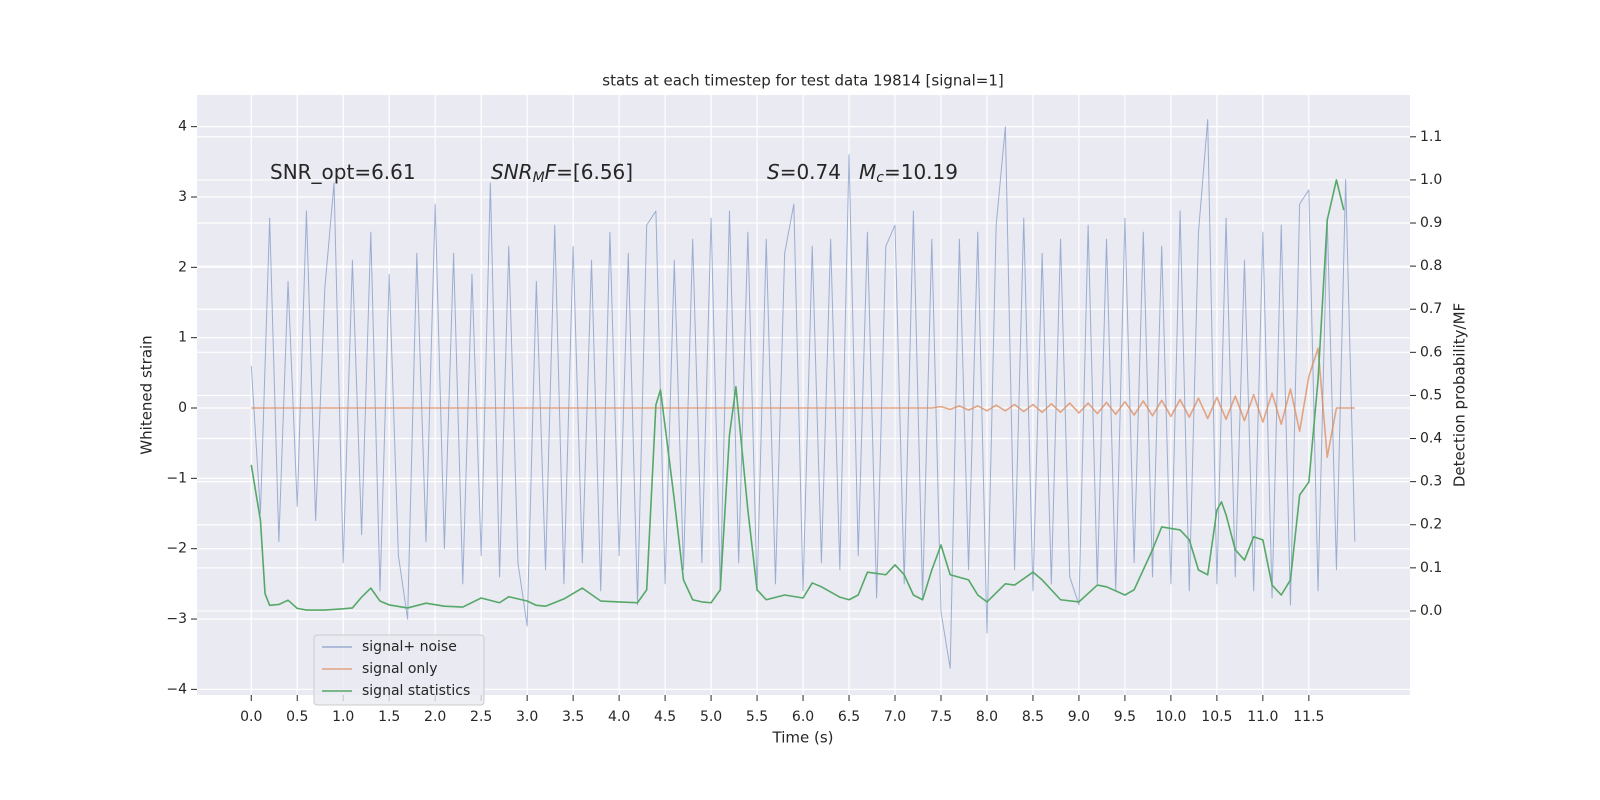 This screenshot has width=1600, height=800. Describe the element at coordinates (803, 717) in the screenshot. I see `x-tick-label: 6.0` at that location.